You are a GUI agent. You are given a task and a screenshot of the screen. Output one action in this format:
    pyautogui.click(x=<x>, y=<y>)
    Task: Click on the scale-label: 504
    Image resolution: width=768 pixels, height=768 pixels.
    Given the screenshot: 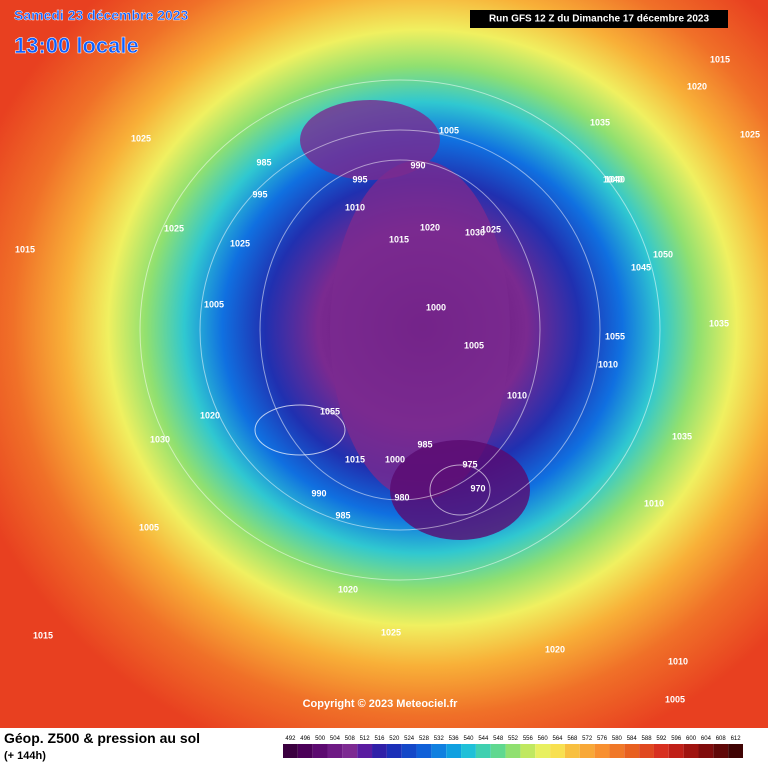 What is the action you would take?
    pyautogui.click(x=335, y=739)
    